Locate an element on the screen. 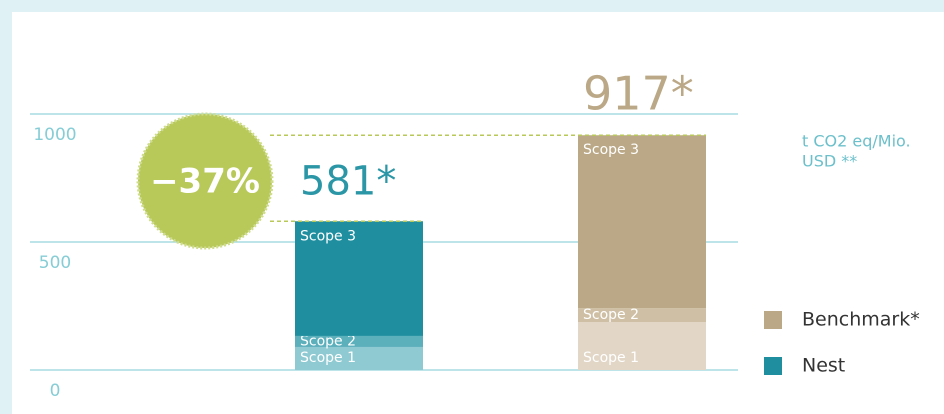 This screenshot has height=414, width=944. unit-label: USD ** is located at coordinates (829, 161).